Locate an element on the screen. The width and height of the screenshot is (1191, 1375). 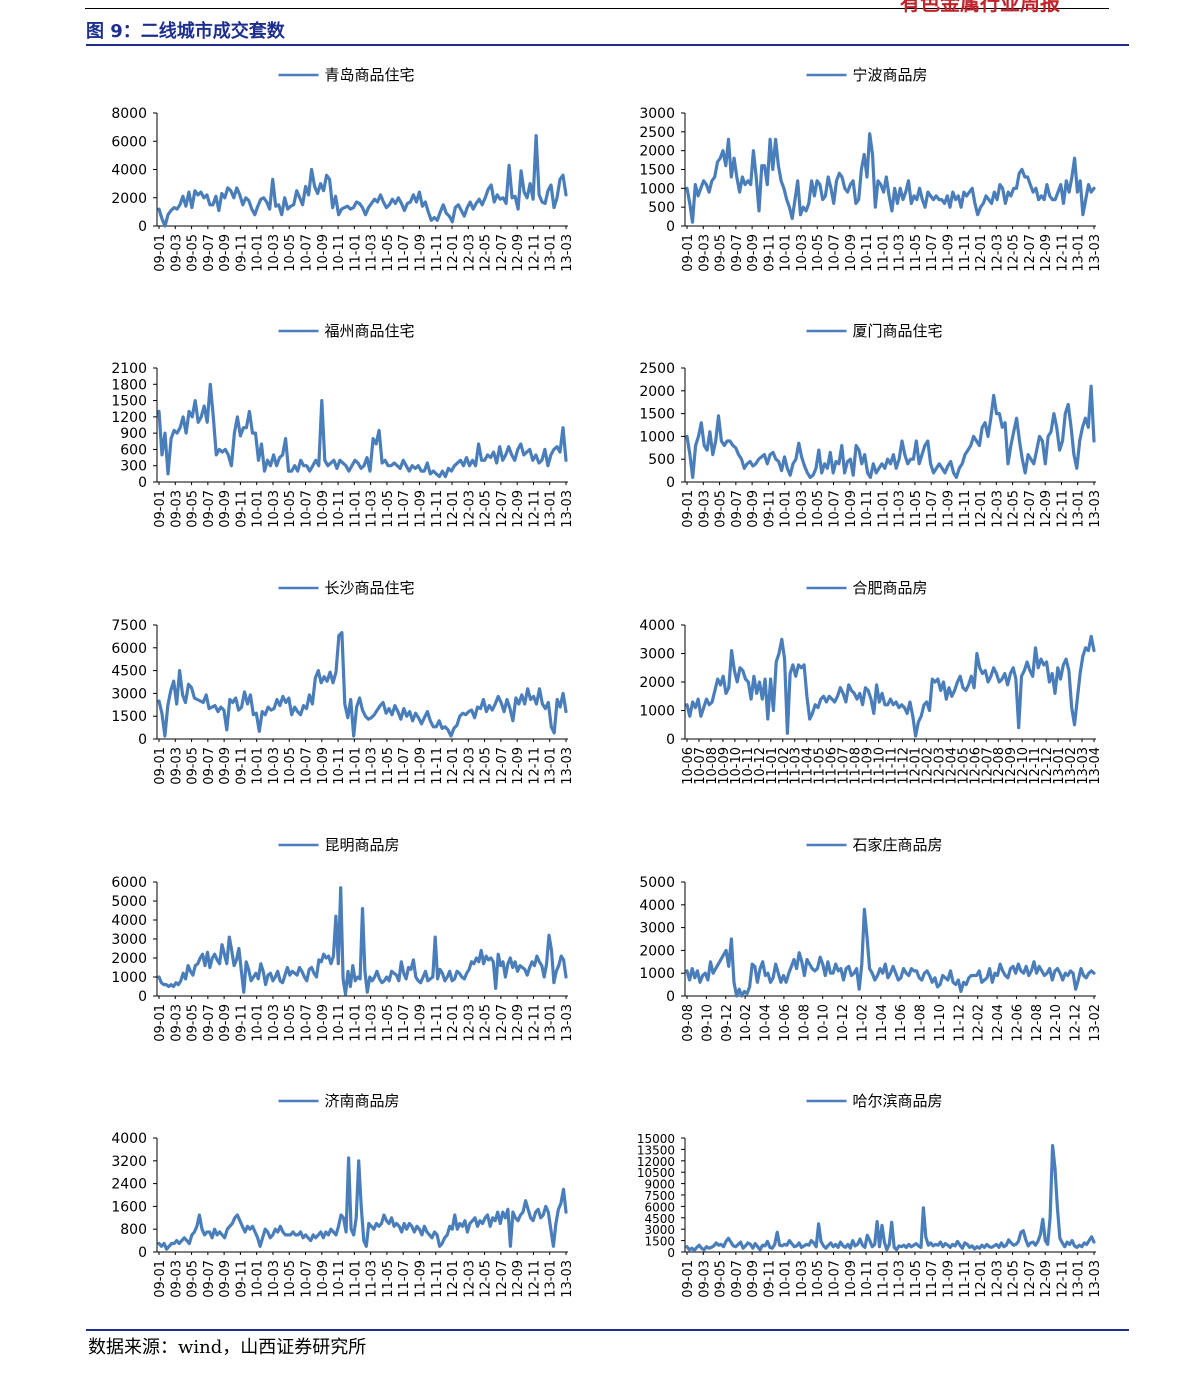
x-tick-label: 11-10 is located at coordinates (880, 766).